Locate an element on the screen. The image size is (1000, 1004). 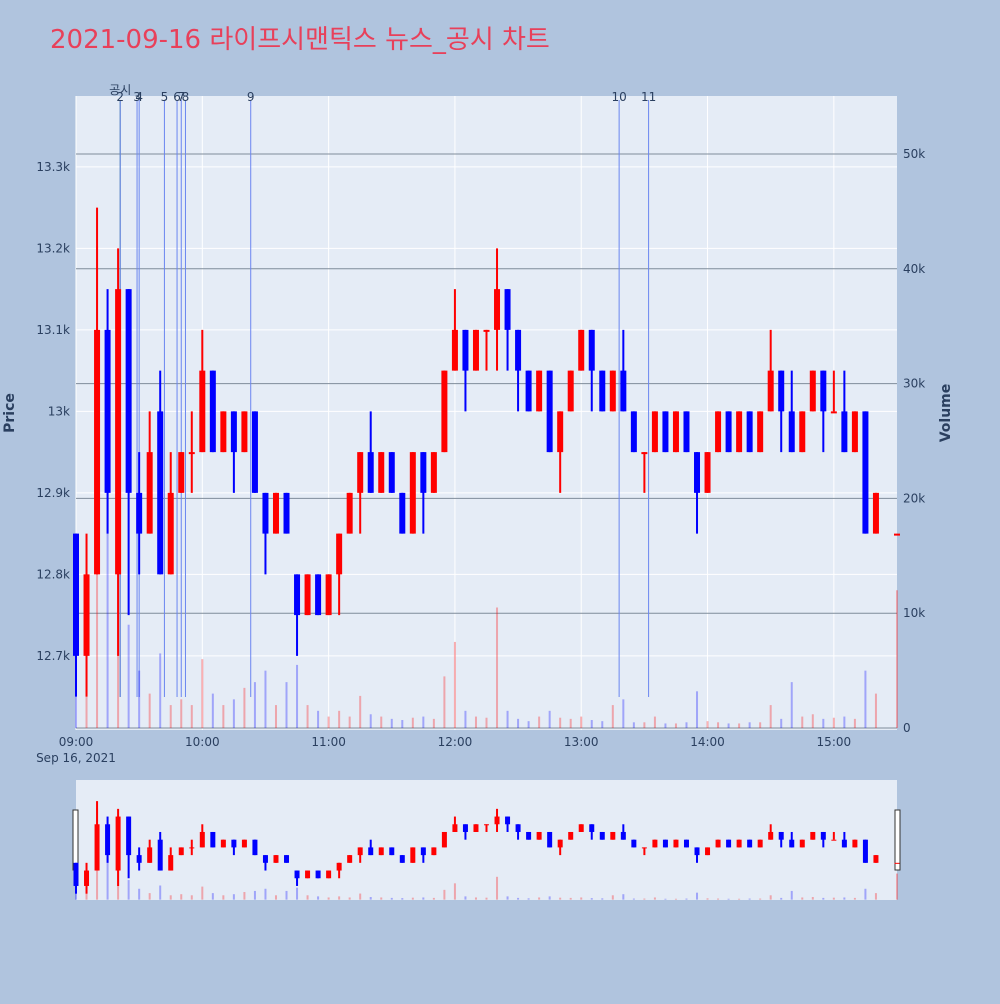
annotation-label: 11 is located at coordinates (648, 97).